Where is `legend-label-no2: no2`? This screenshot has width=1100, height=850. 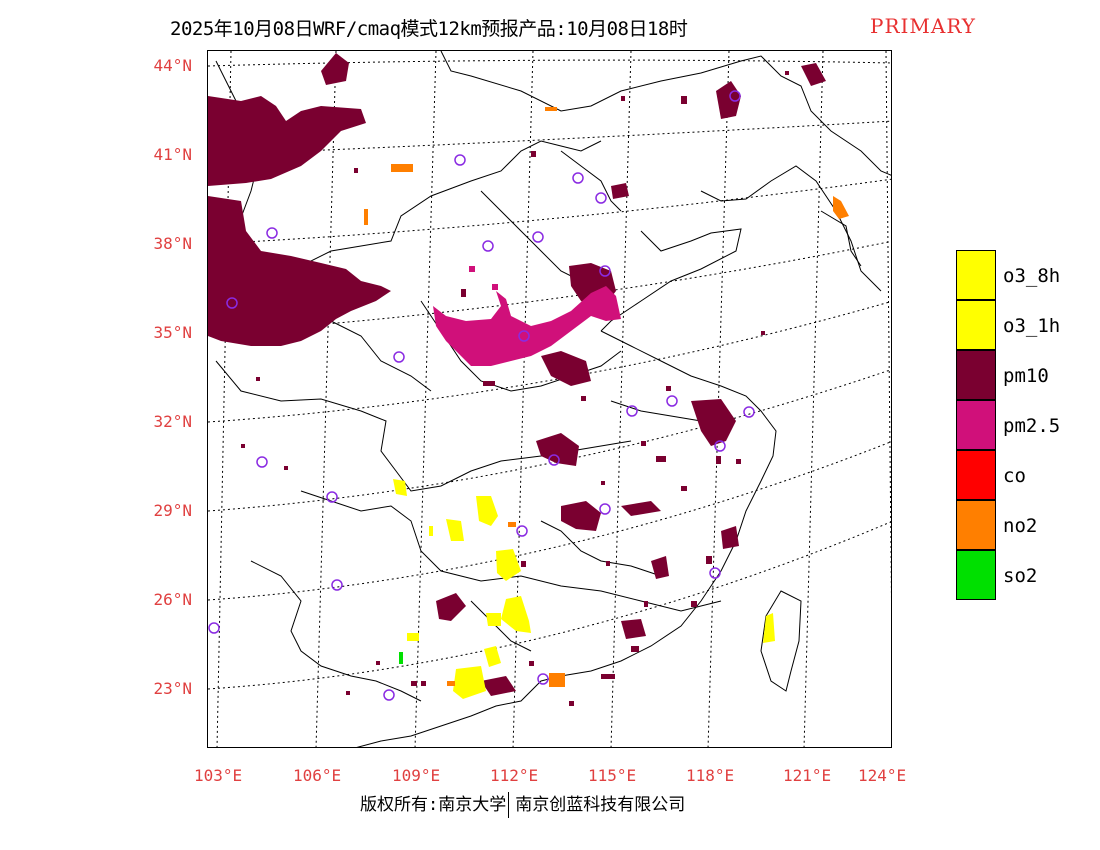 legend-label-no2: no2 is located at coordinates (1020, 526).